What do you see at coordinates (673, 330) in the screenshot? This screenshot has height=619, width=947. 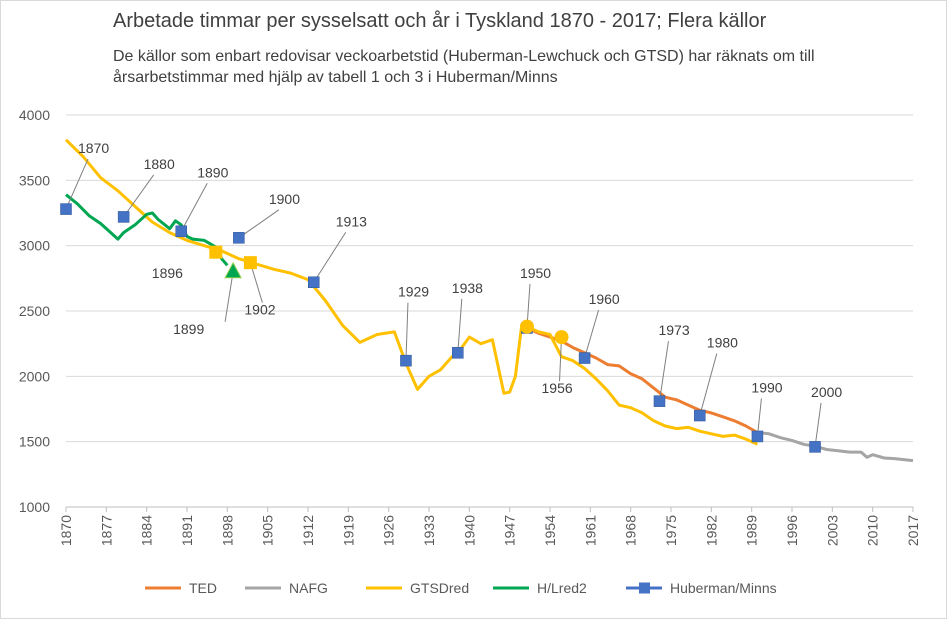 I see `annotation-label-1973: 1973` at bounding box center [673, 330].